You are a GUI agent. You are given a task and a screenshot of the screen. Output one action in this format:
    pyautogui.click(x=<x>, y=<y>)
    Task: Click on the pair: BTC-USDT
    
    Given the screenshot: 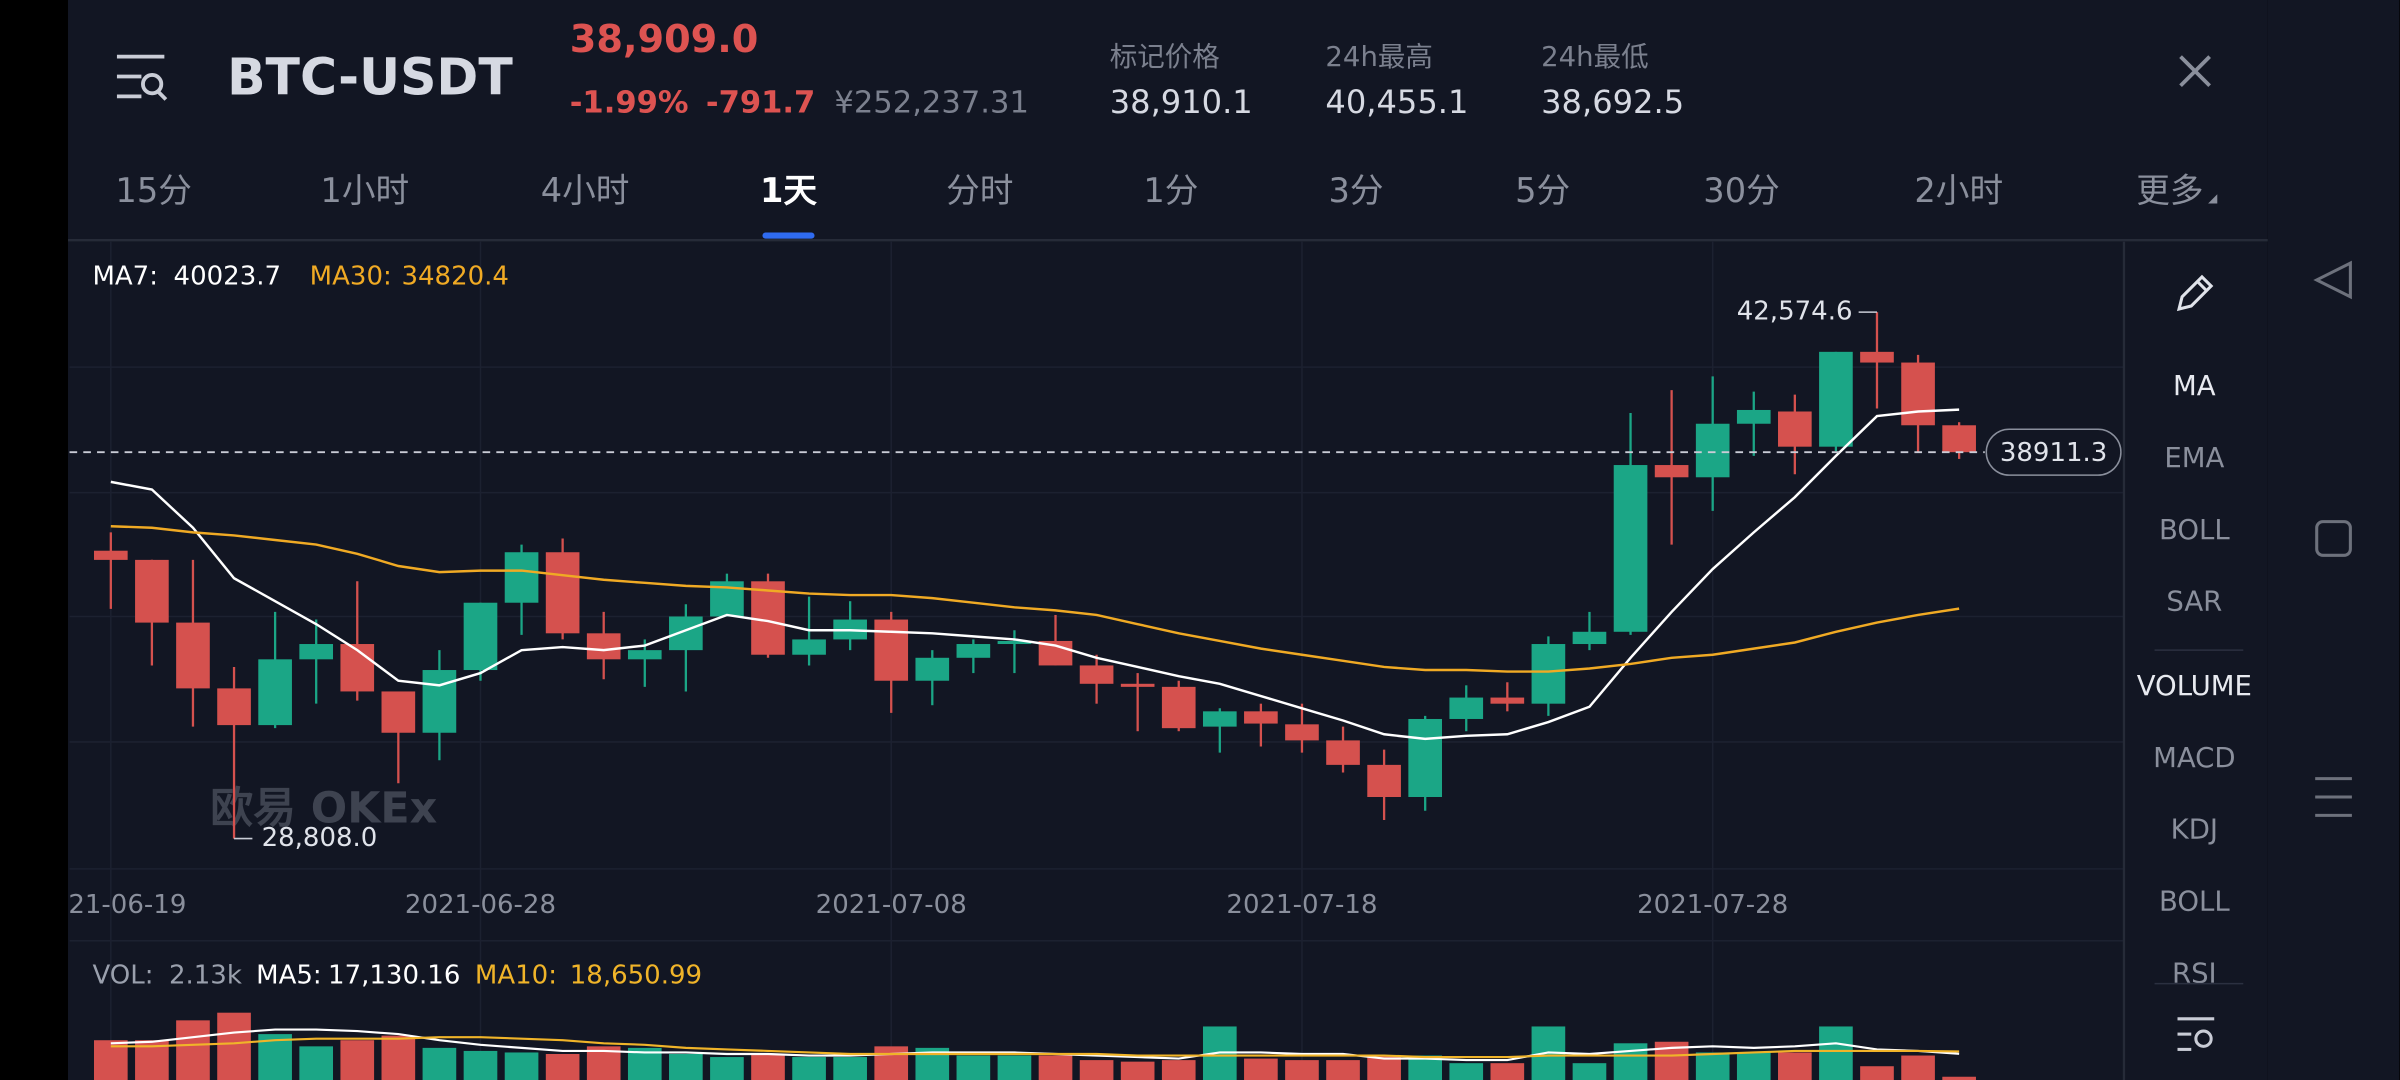 What is the action you would take?
    pyautogui.click(x=370, y=77)
    